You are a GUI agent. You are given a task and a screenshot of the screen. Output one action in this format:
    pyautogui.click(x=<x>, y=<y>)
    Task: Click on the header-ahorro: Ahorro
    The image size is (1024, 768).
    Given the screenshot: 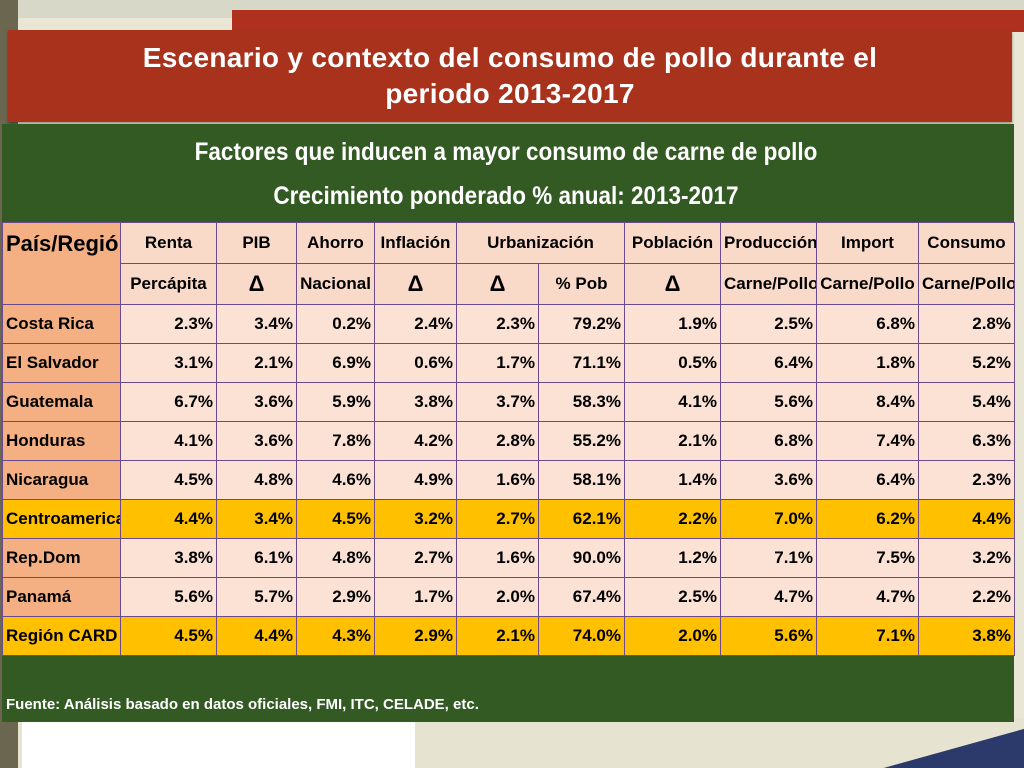 What is the action you would take?
    pyautogui.click(x=335, y=243)
    